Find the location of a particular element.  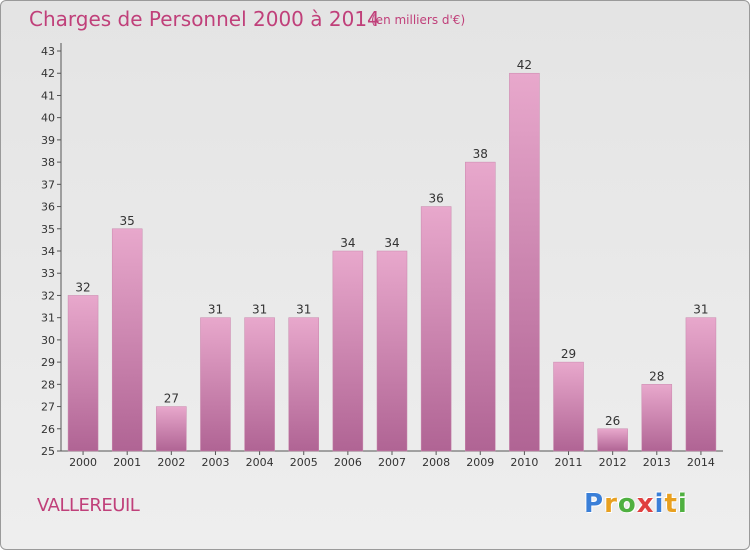

x-tick-label: 2007 is located at coordinates (392, 462).